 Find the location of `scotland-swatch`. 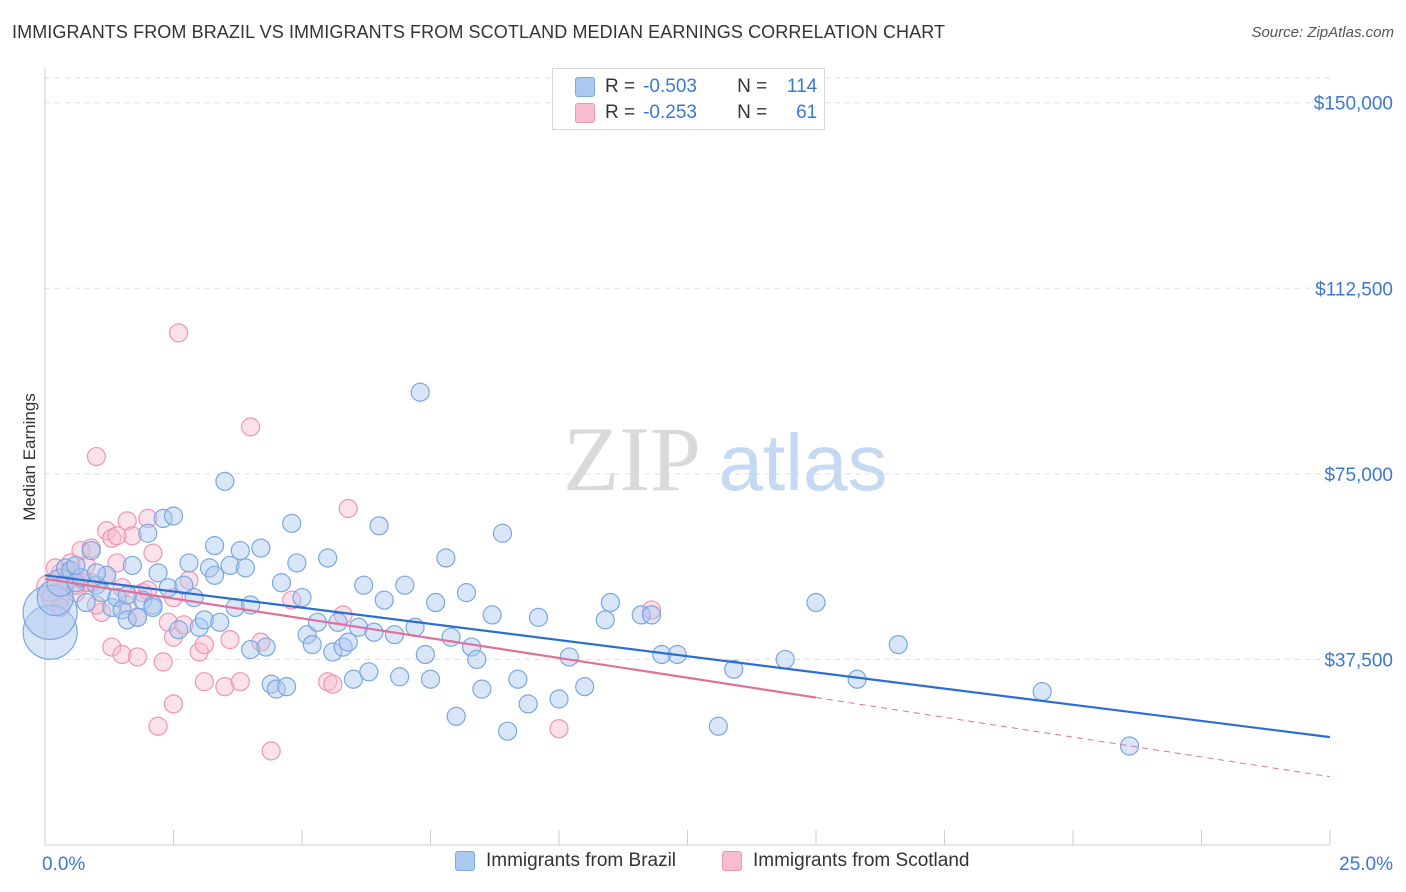

scotland-swatch is located at coordinates (585, 113).